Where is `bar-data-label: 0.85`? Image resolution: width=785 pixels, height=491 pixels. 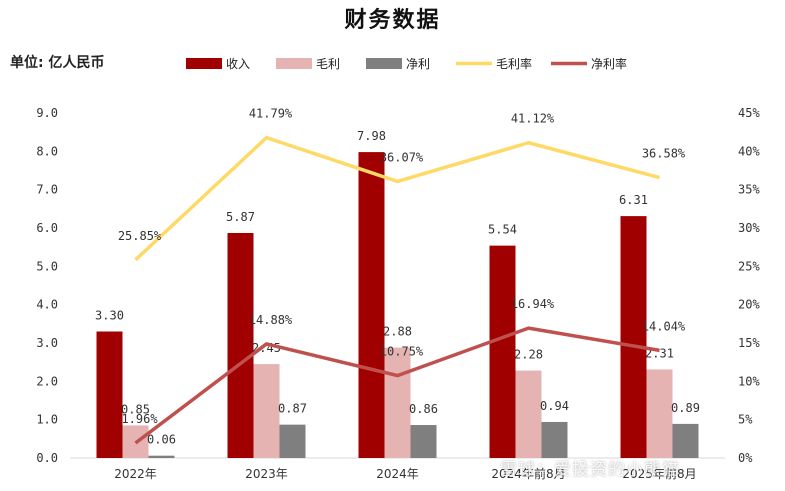 bar-data-label: 0.85 is located at coordinates (135, 409).